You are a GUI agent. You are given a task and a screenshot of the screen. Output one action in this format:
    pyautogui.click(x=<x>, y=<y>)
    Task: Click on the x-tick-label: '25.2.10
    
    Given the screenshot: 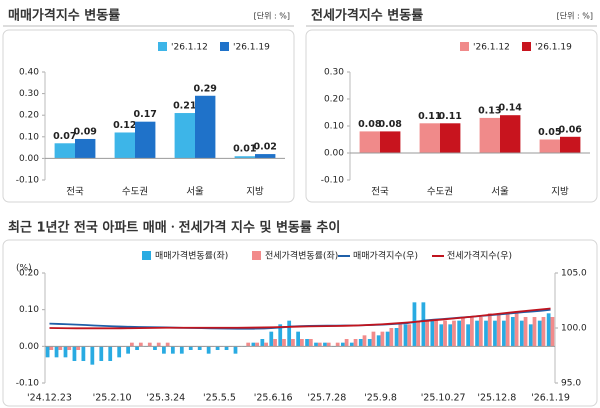 What is the action you would take?
    pyautogui.click(x=112, y=398)
    